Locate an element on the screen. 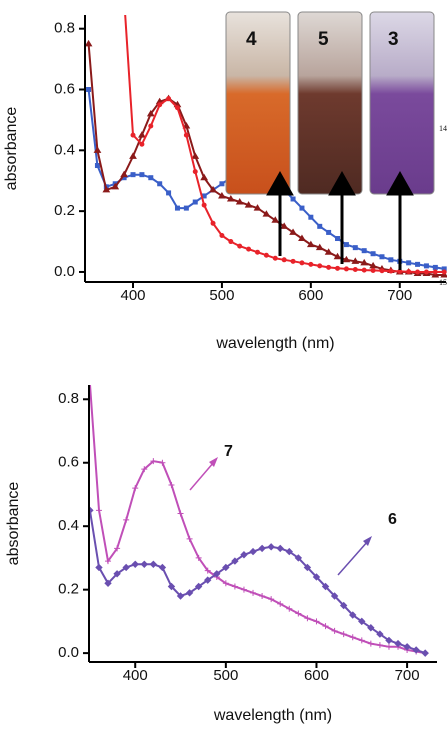  x-axis-label: wavelength (nm) is located at coordinates (274, 343).